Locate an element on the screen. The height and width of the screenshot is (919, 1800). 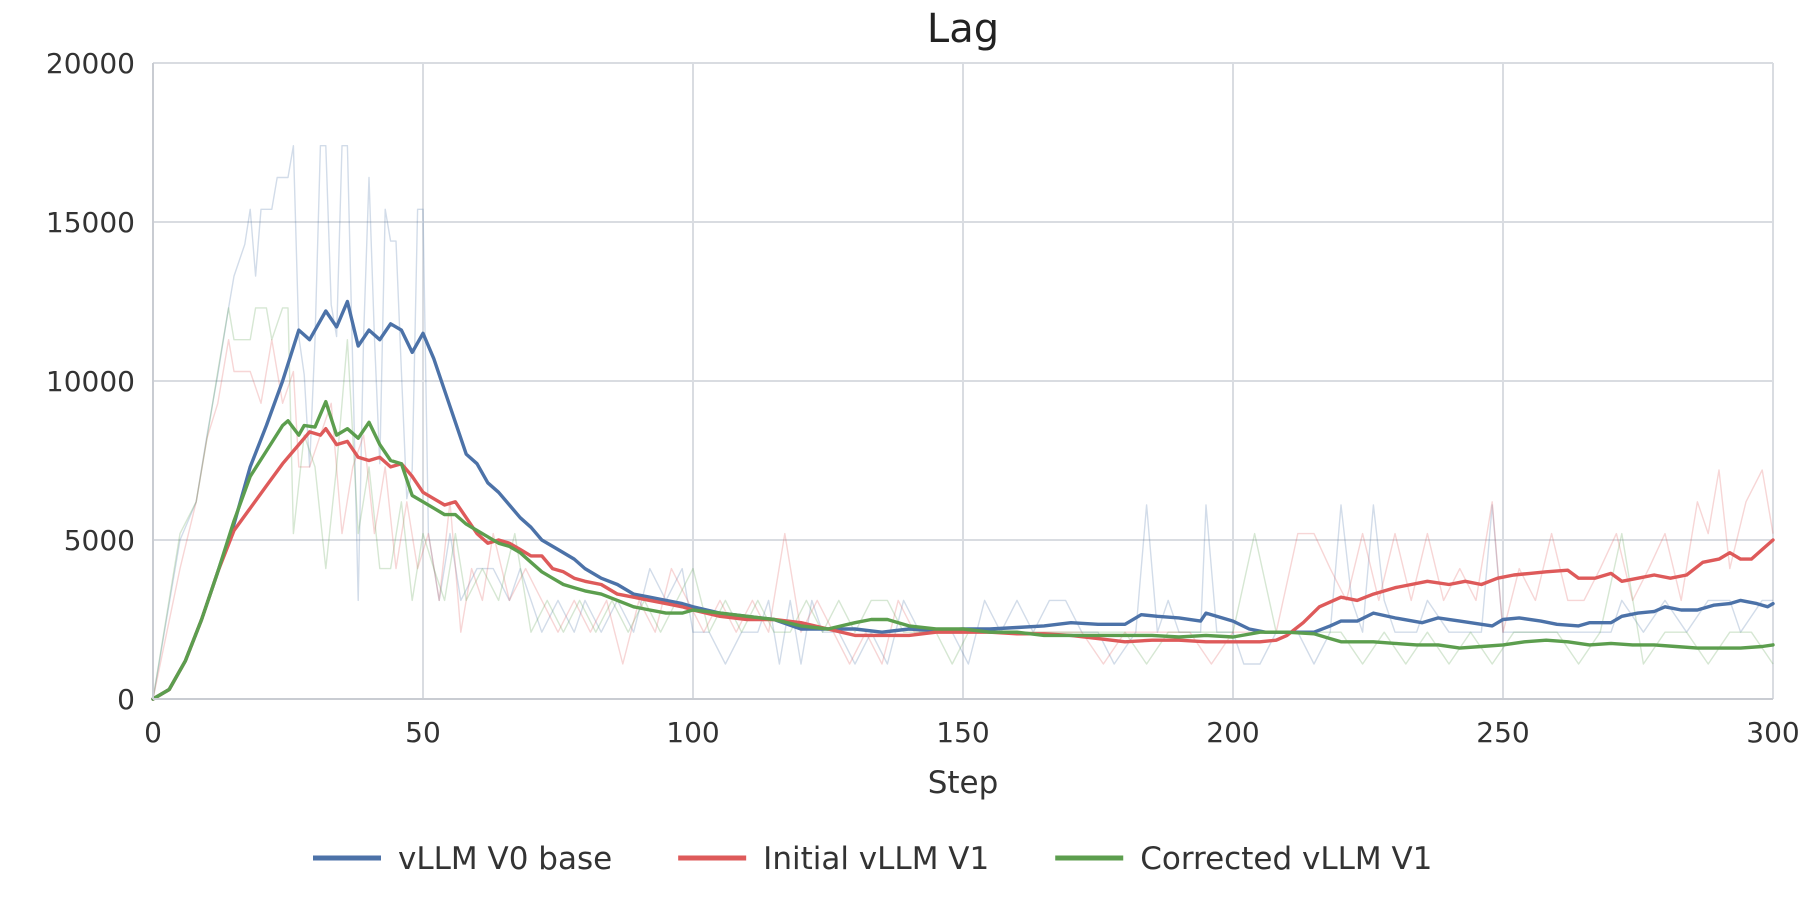
chart-title: Lag is located at coordinates (963, 29).